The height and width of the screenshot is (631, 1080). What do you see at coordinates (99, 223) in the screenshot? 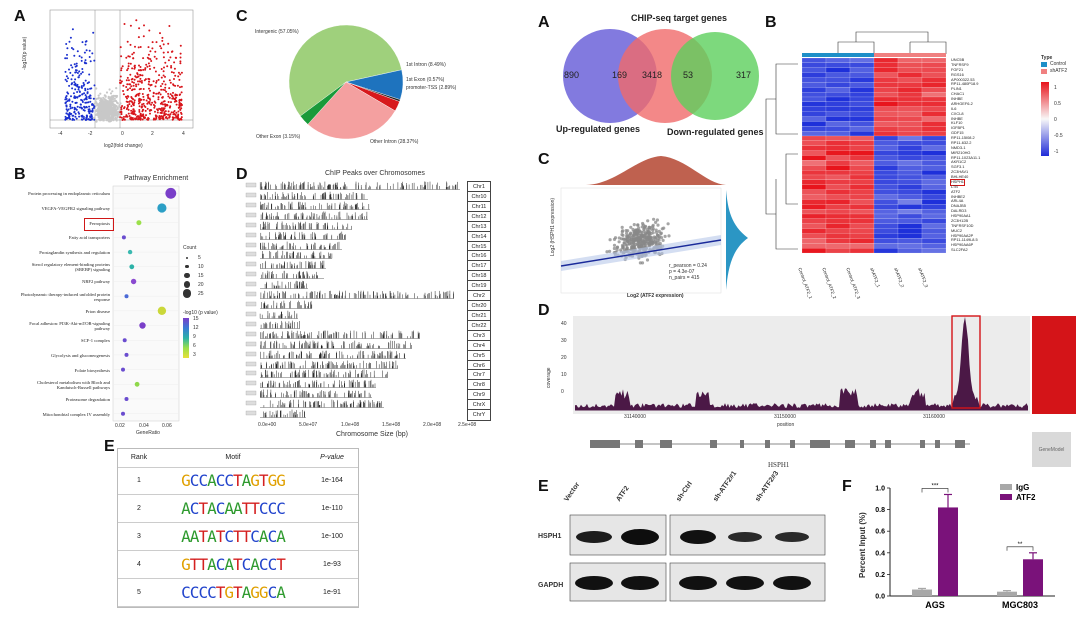
I see `pathway-label: Ferroptosis` at bounding box center [99, 223].